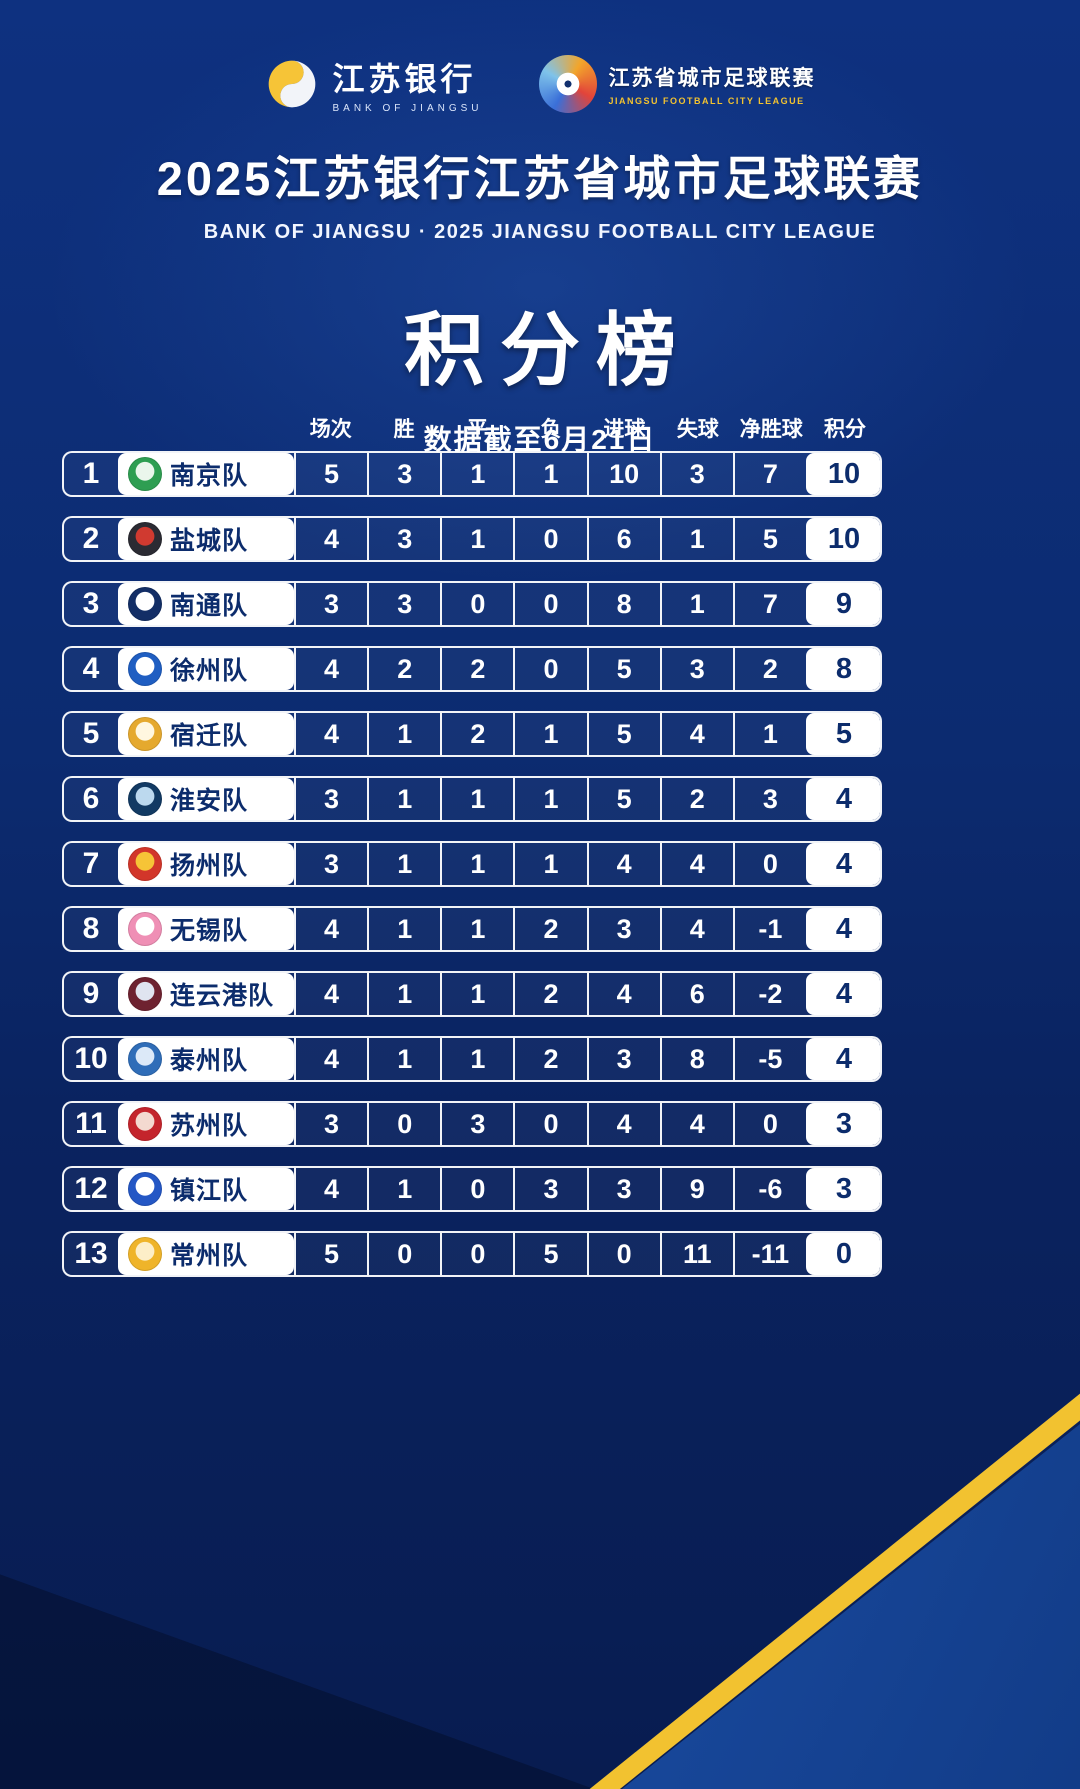 This screenshot has width=1080, height=1789. What do you see at coordinates (842, 604) in the screenshot?
I see `points-value: 9` at bounding box center [842, 604].